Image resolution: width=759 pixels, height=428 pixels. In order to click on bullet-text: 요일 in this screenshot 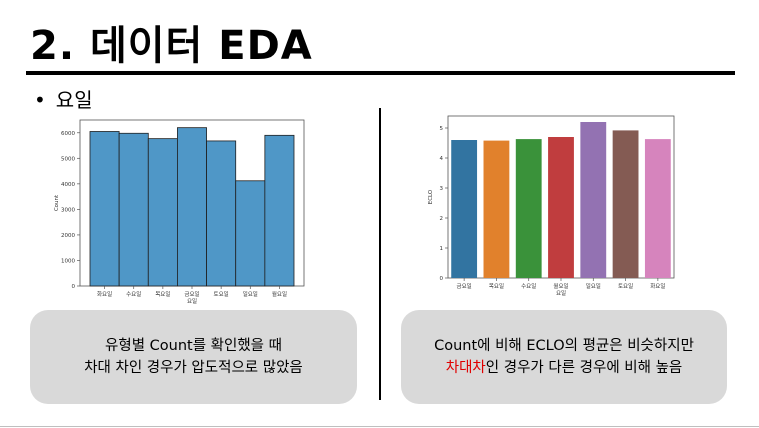, I will do `click(74, 100)`.